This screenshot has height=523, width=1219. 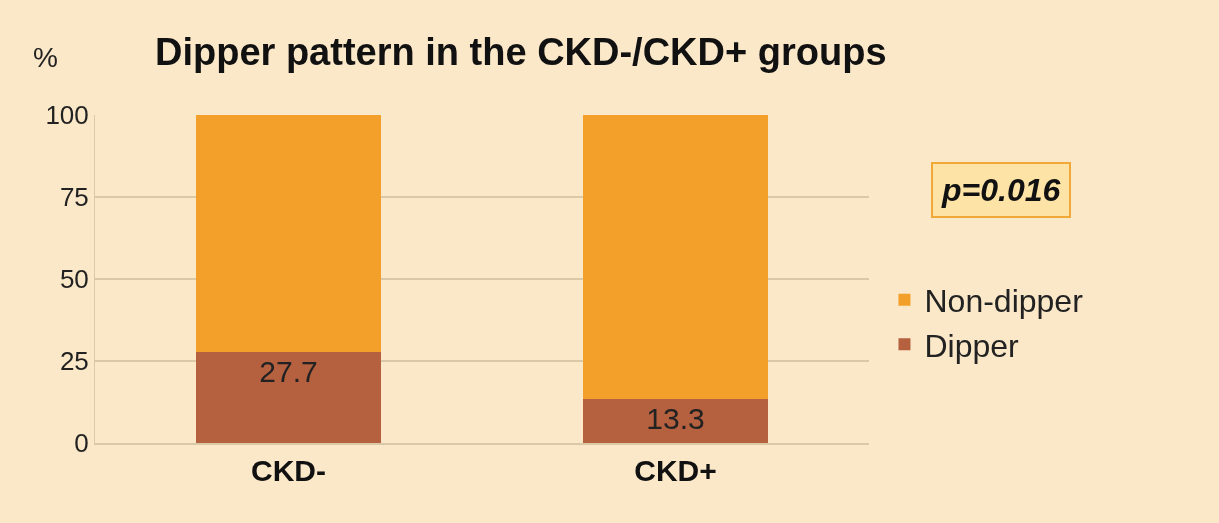 What do you see at coordinates (1001, 190) in the screenshot?
I see `text: p=0.016` at bounding box center [1001, 190].